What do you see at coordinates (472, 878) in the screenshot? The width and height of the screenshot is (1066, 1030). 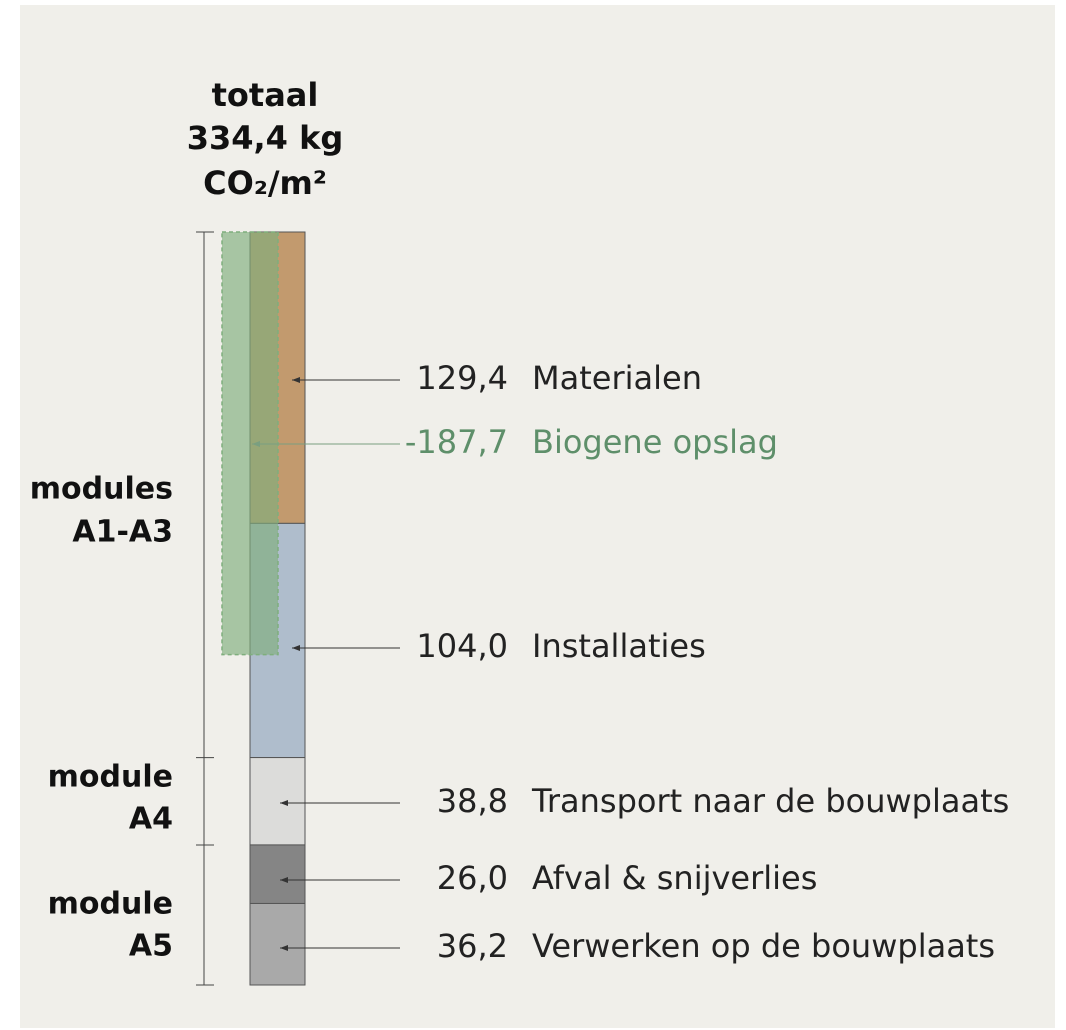 I see `value-label: 26,0` at bounding box center [472, 878].